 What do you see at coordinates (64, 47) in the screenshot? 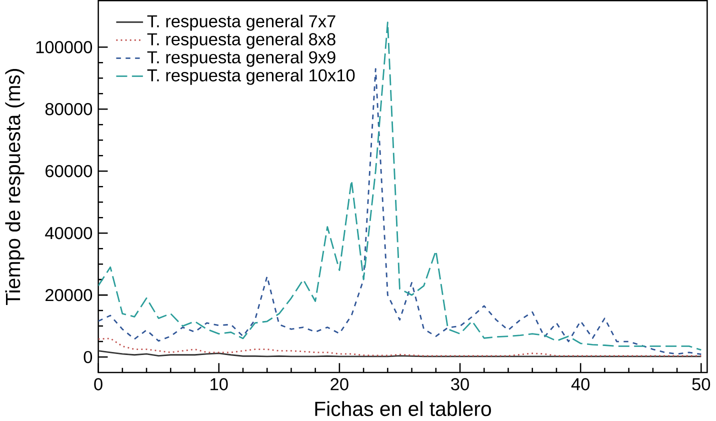
I see `y-tick-label: 100000` at bounding box center [64, 47].